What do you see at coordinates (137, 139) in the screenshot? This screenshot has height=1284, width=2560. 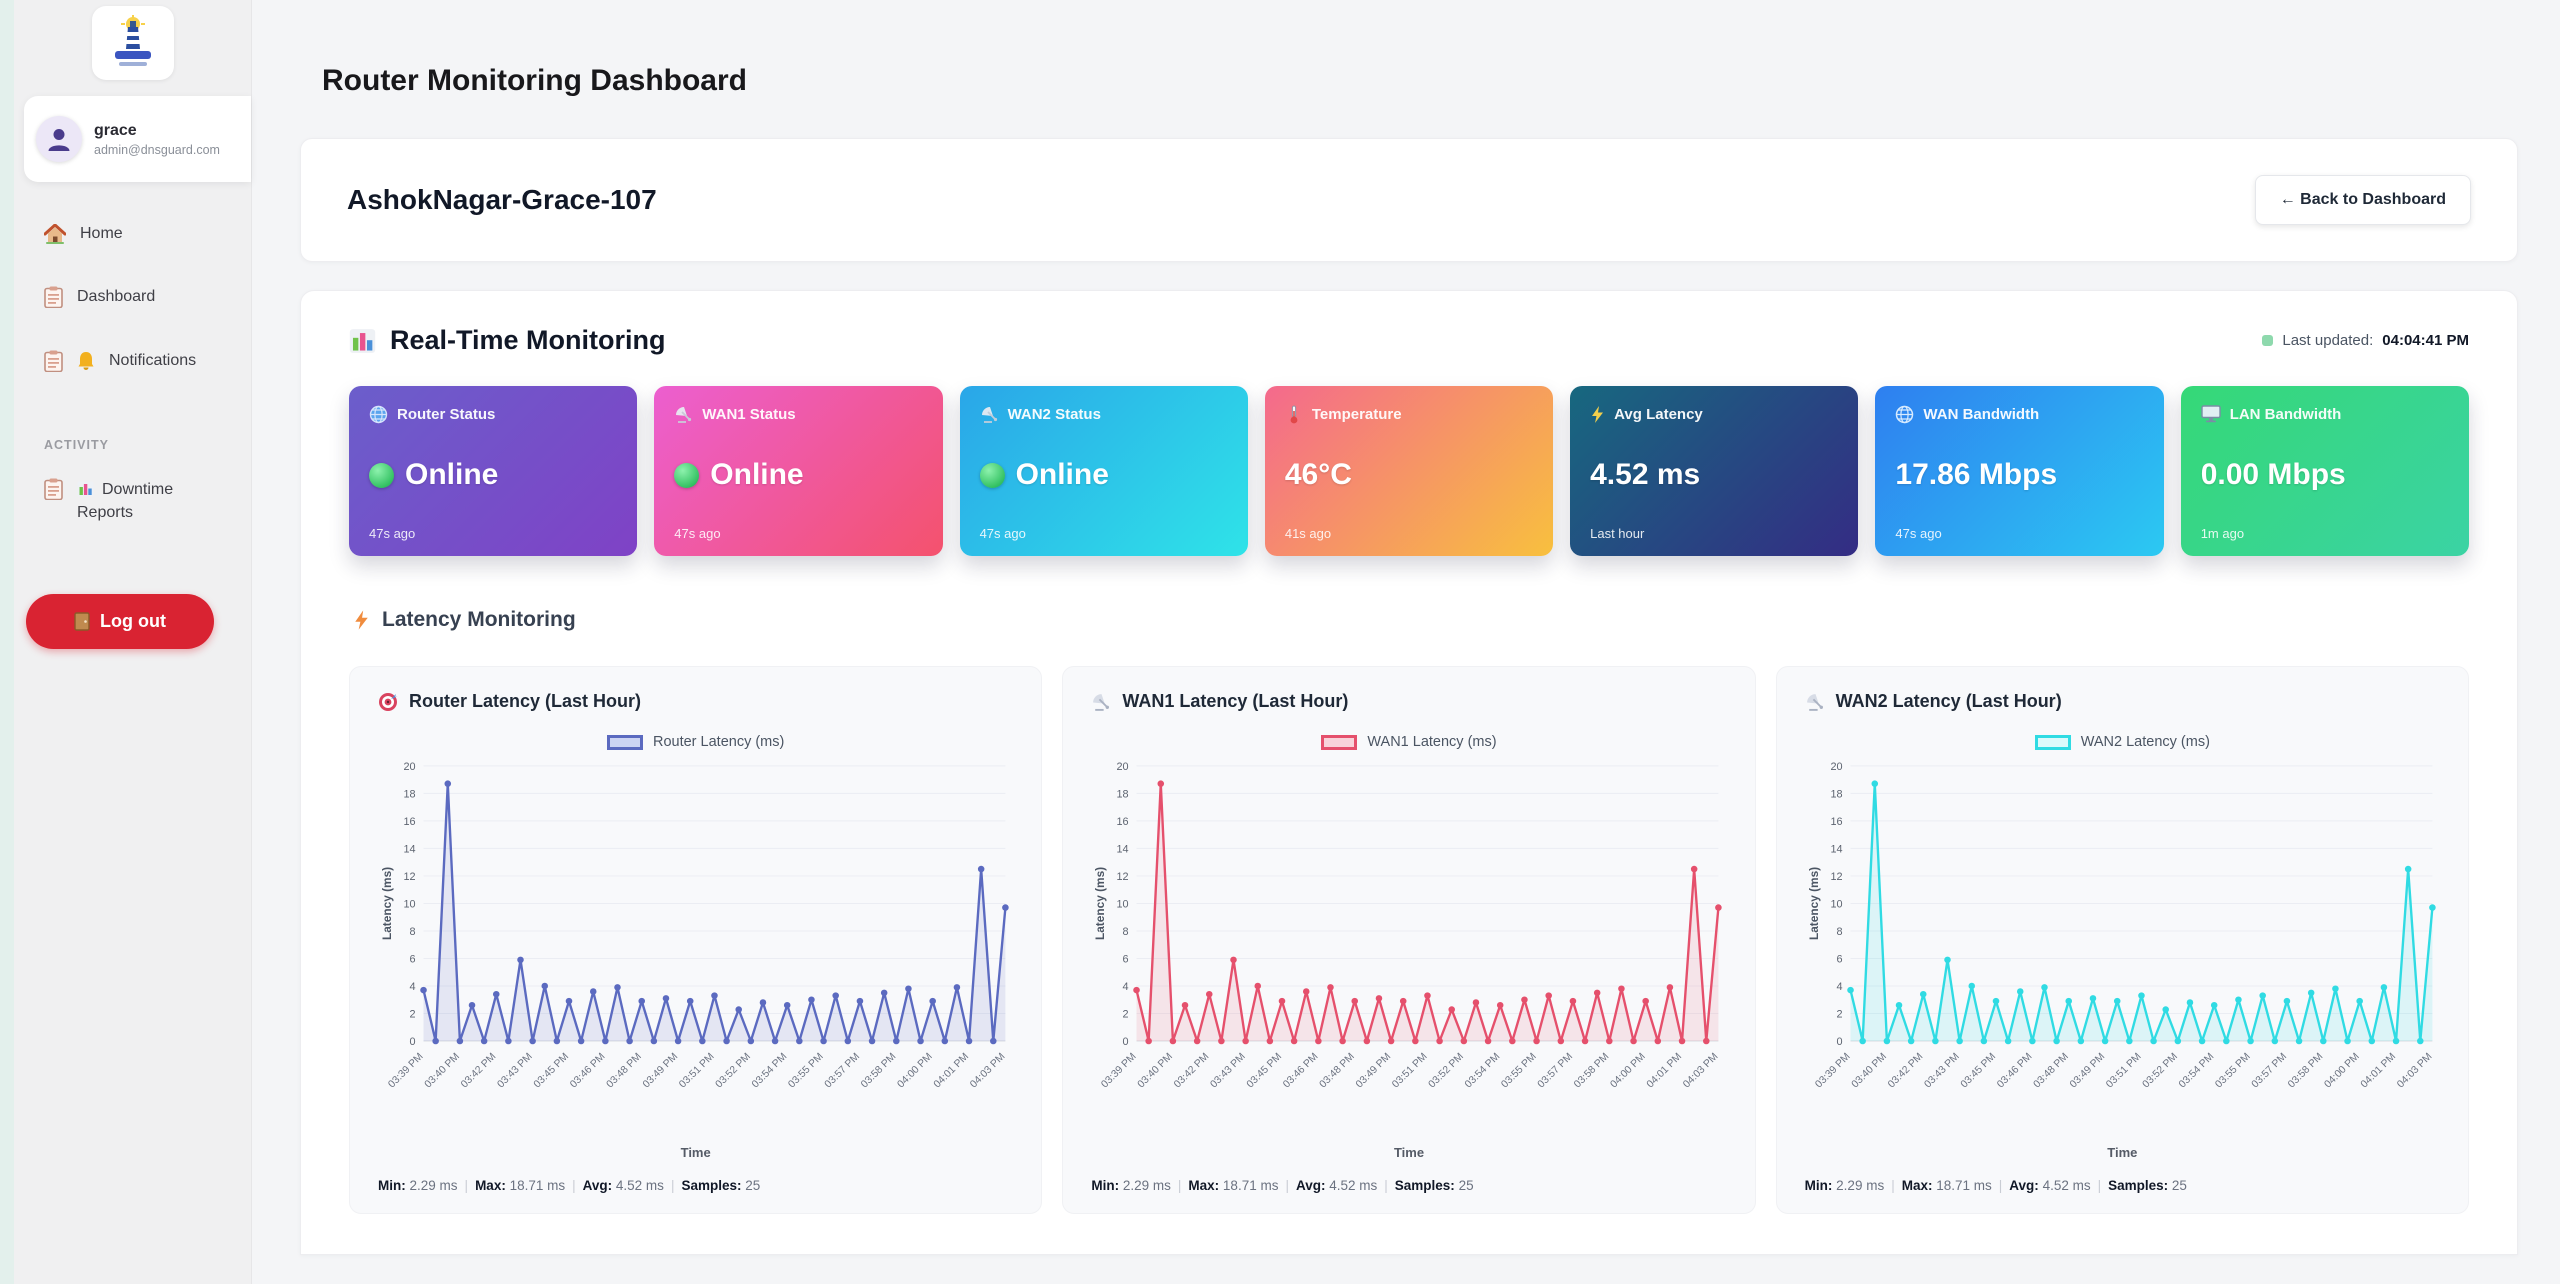 I see `user-card: grace admin@dnsguard.com` at bounding box center [137, 139].